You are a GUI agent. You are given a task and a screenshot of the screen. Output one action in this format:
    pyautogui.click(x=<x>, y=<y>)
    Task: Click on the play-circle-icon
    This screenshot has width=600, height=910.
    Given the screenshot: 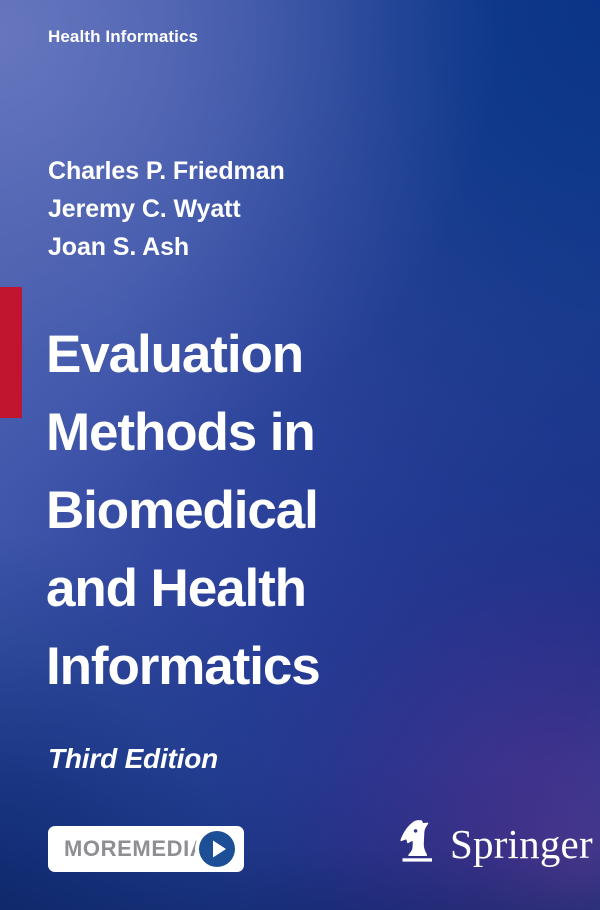 What is the action you would take?
    pyautogui.click(x=217, y=849)
    